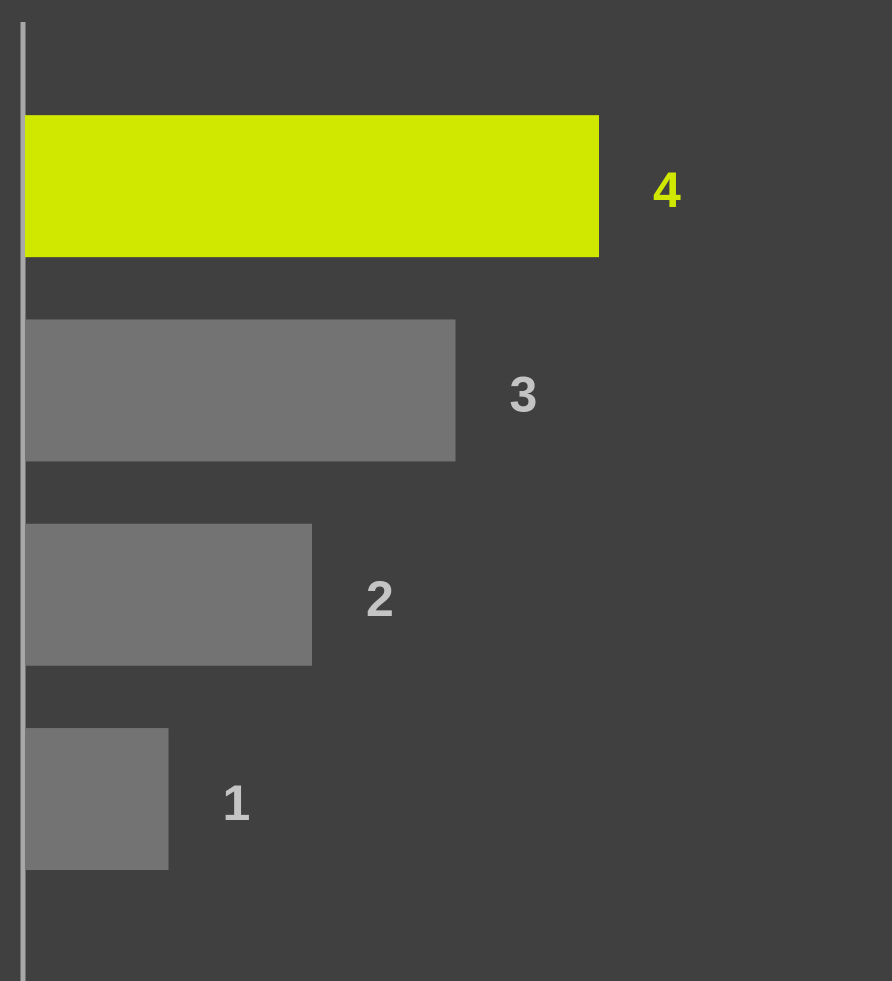 This screenshot has width=892, height=981. I want to click on value-label: 2, so click(380, 599).